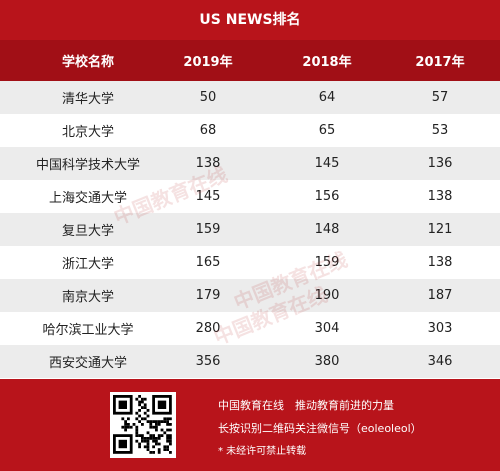 The width and height of the screenshot is (500, 471). I want to click on table-cell: 复旦大学, so click(87, 231).